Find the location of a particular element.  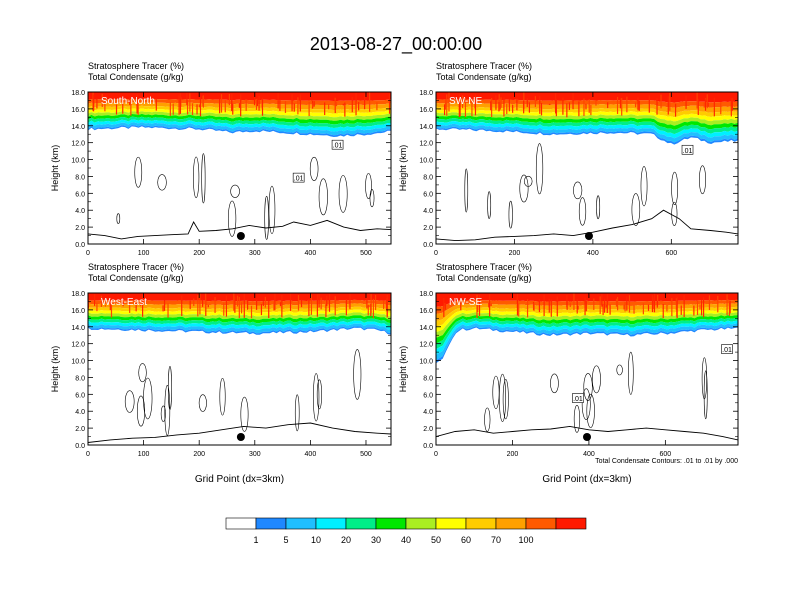

y-tick-label: 0.0 is located at coordinates (428, 245).